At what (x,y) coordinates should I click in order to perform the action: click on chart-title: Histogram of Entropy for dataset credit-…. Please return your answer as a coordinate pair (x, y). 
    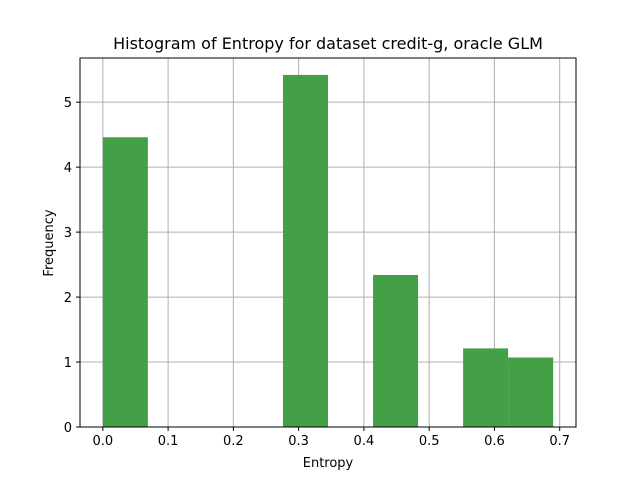
    Looking at the image, I should click on (328, 43).